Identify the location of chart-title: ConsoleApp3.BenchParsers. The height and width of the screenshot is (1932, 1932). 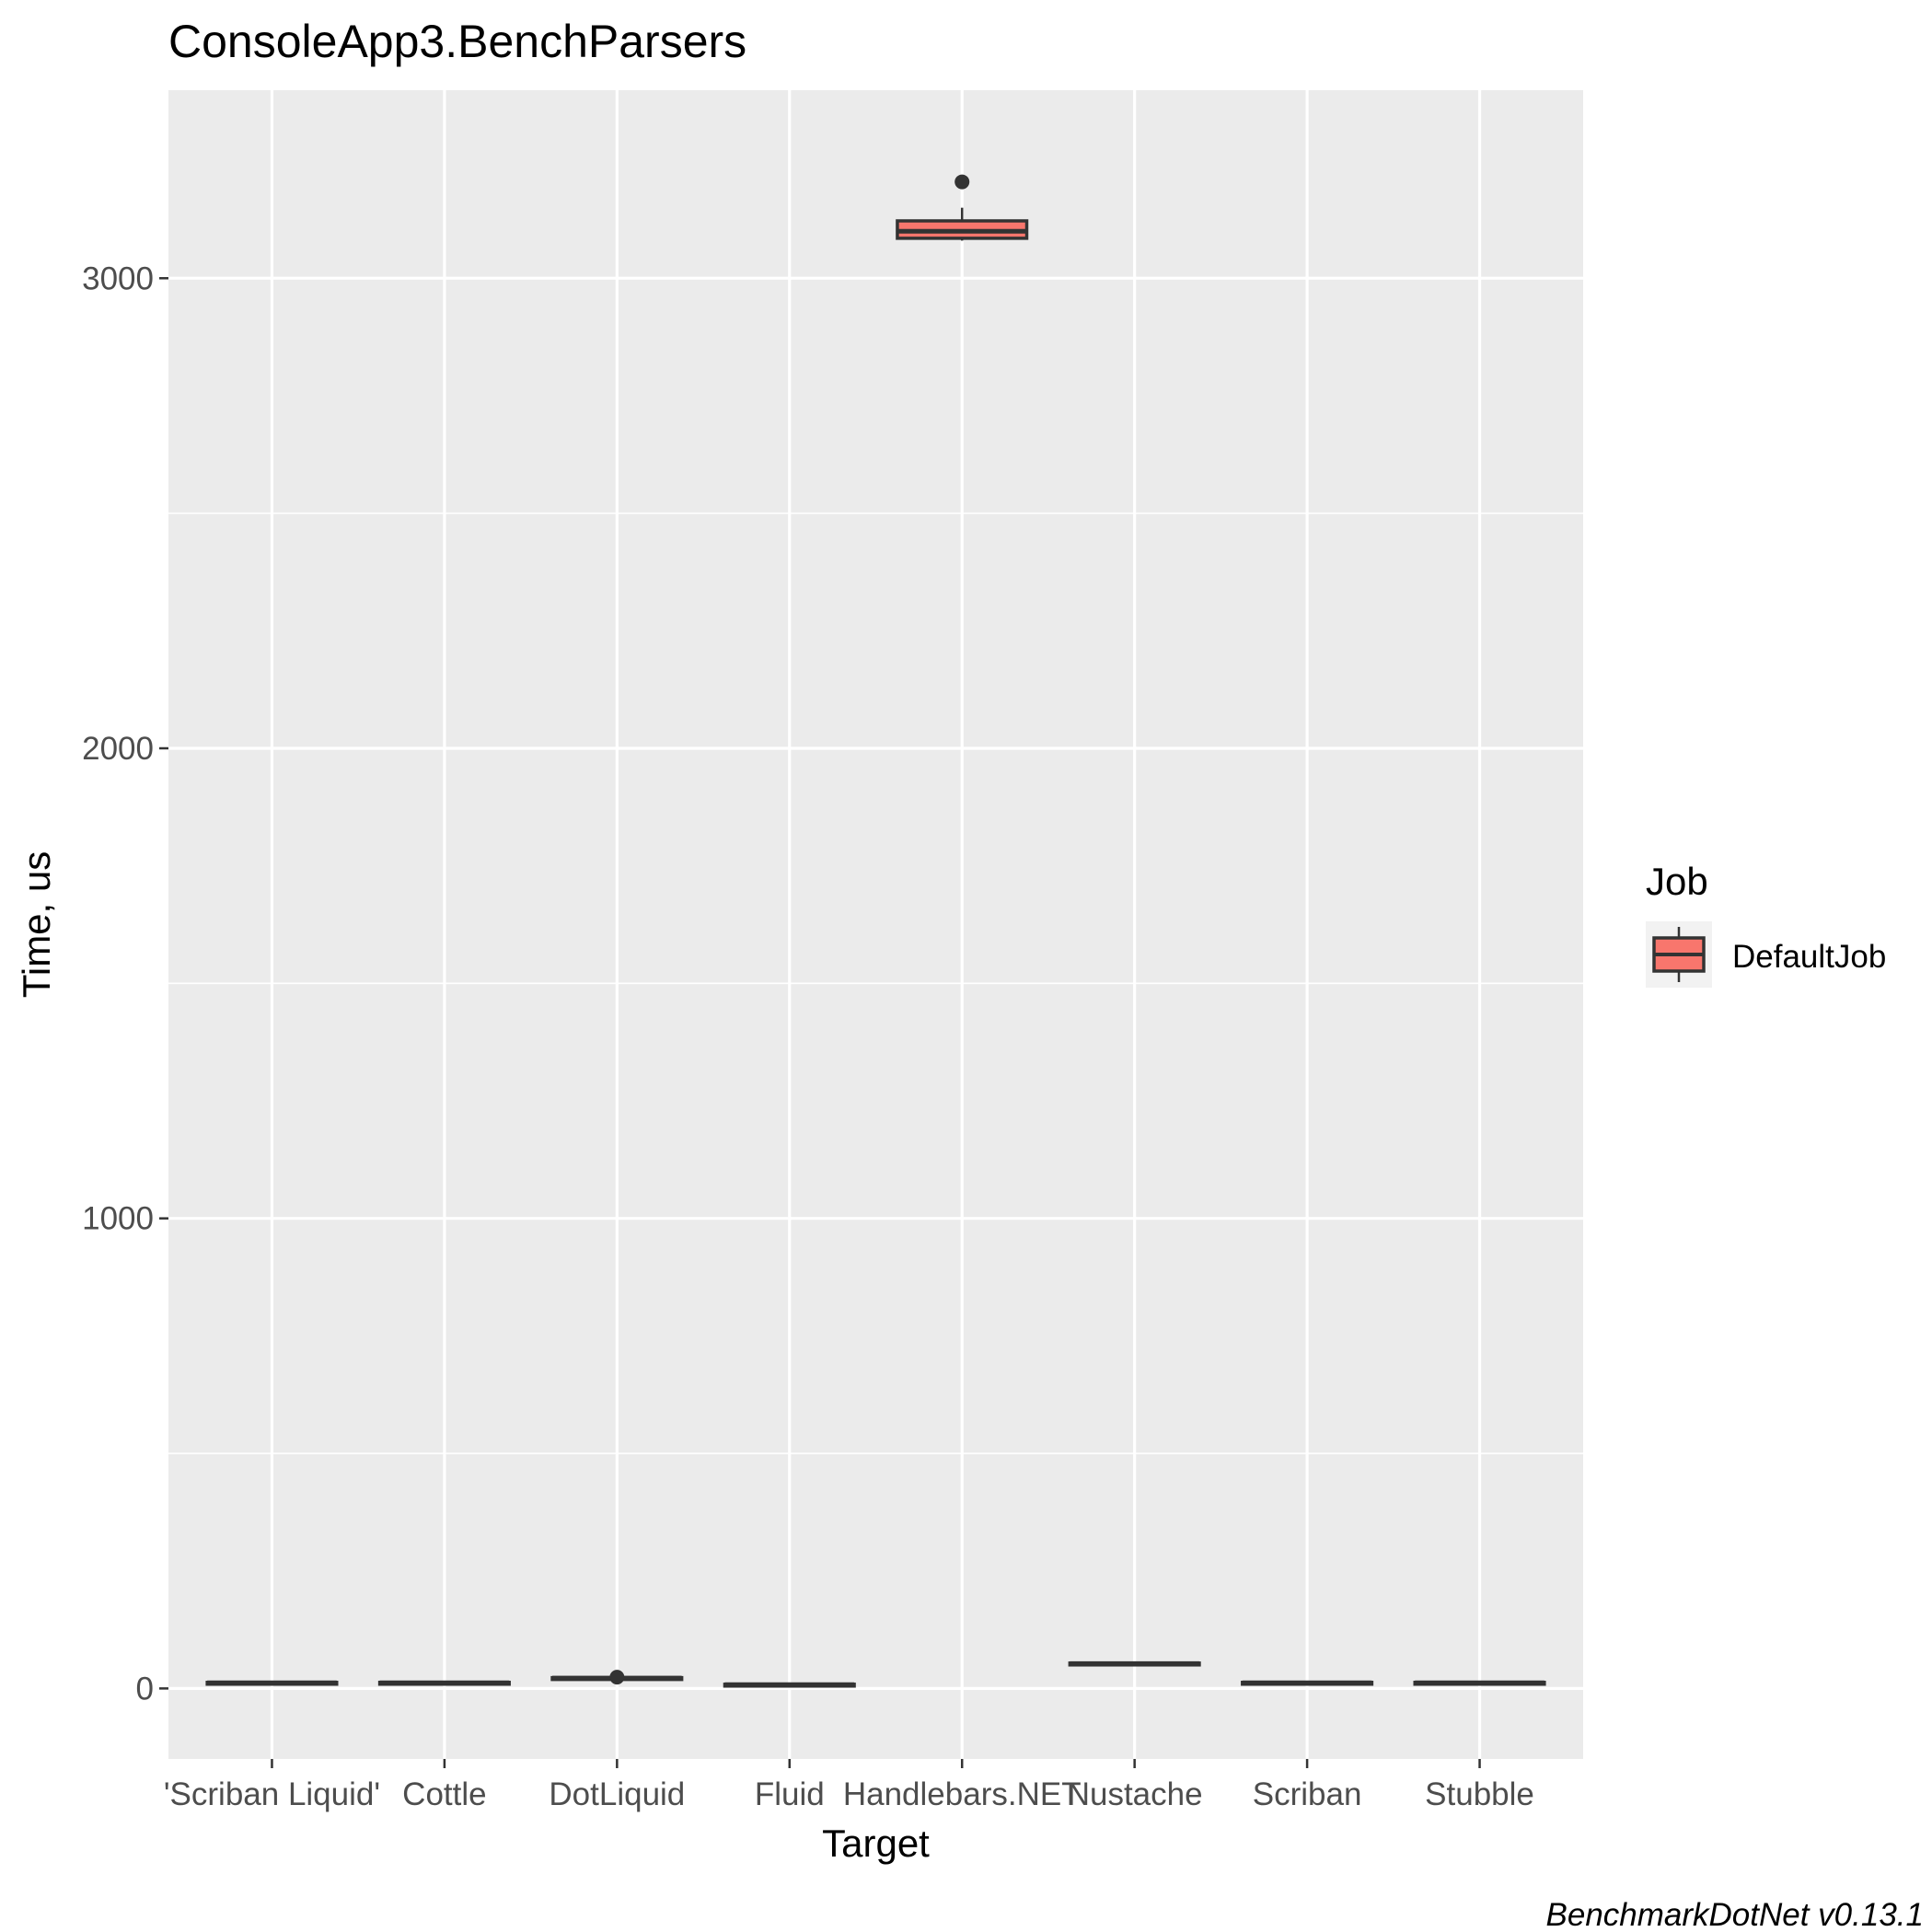
(457, 42).